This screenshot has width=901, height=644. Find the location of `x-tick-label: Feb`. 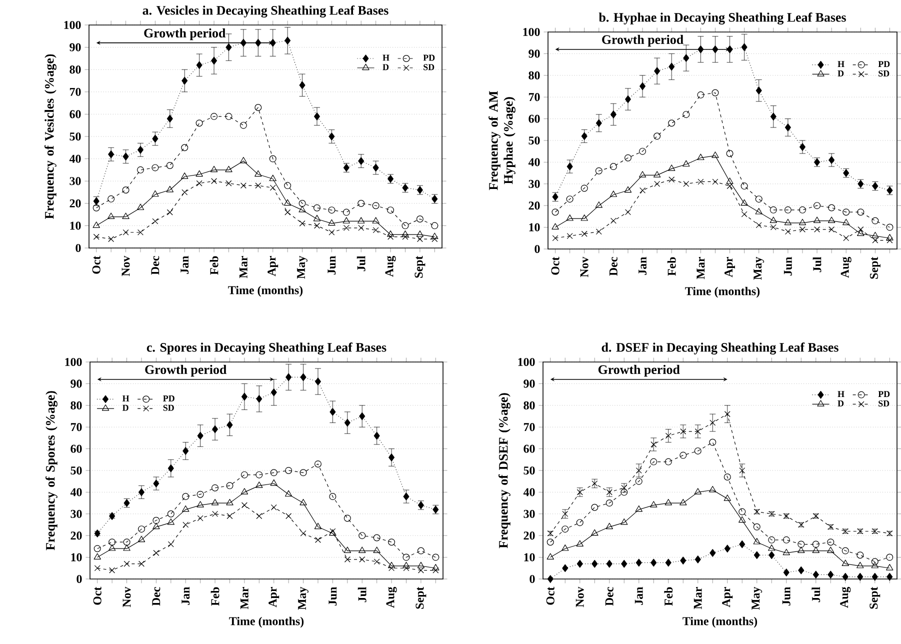

x-tick-label: Feb is located at coordinates (215, 596).